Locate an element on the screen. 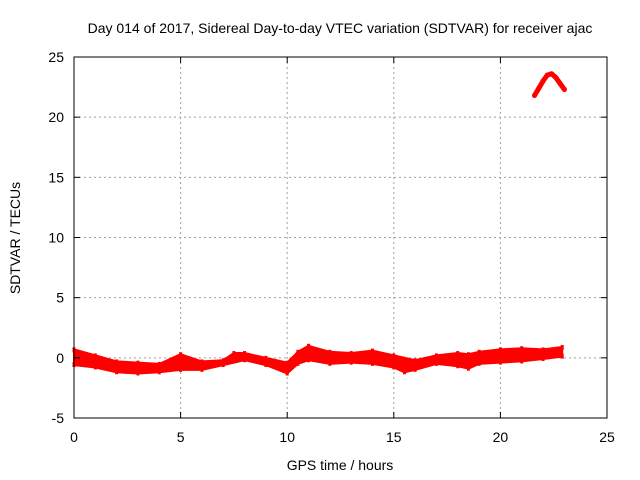  y-tick-label: 10 is located at coordinates (56, 238).